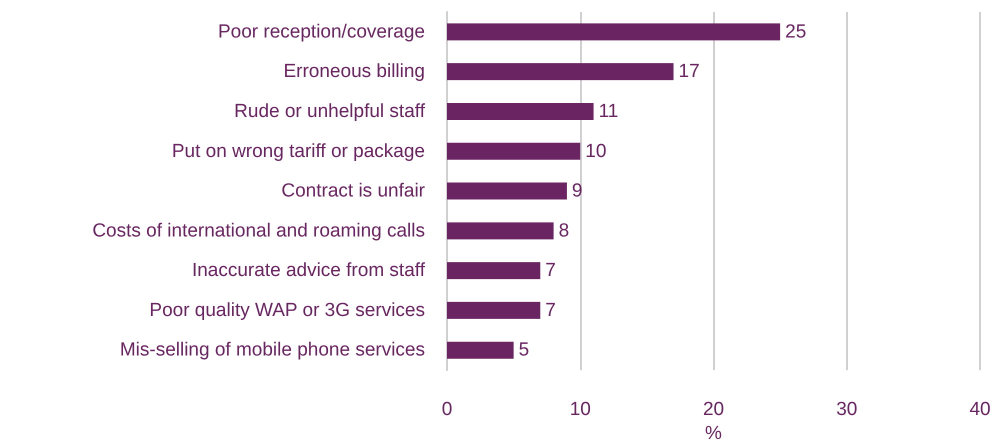 Image resolution: width=995 pixels, height=448 pixels. Describe the element at coordinates (564, 231) in the screenshot. I see `data-label: 8` at that location.